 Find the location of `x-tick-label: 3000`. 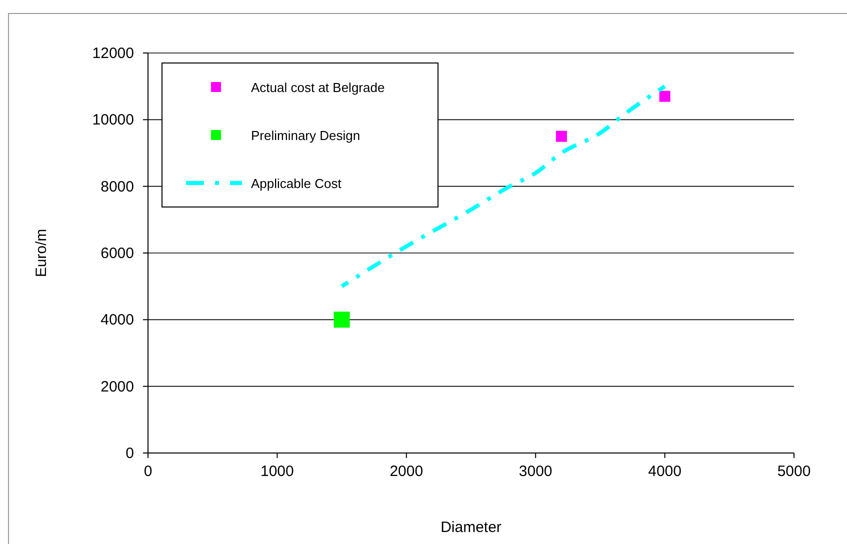

x-tick-label: 3000 is located at coordinates (535, 471).